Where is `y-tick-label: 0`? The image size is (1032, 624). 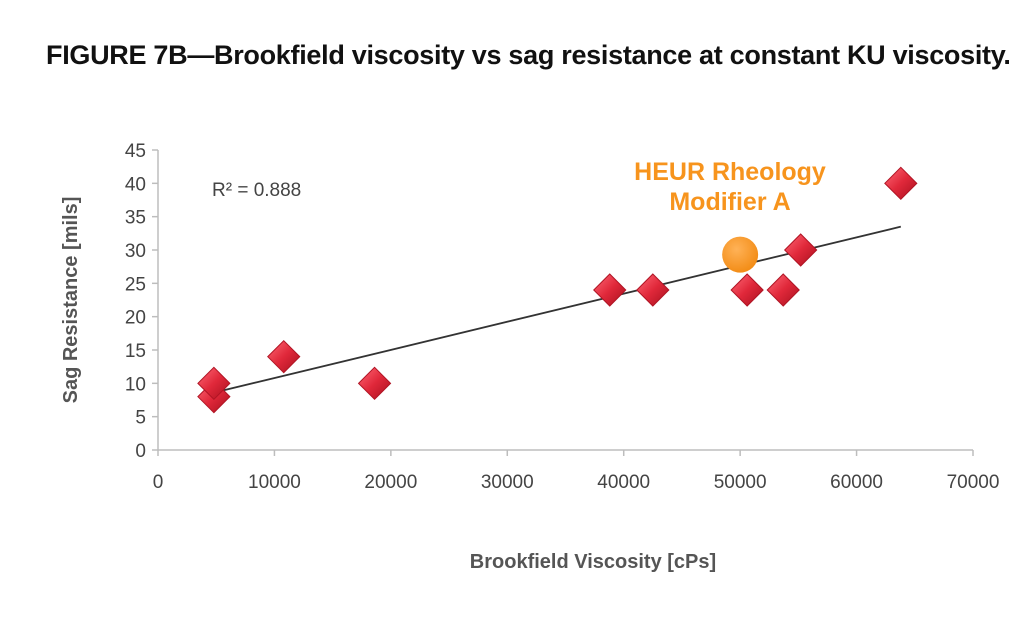 y-tick-label: 0 is located at coordinates (140, 451).